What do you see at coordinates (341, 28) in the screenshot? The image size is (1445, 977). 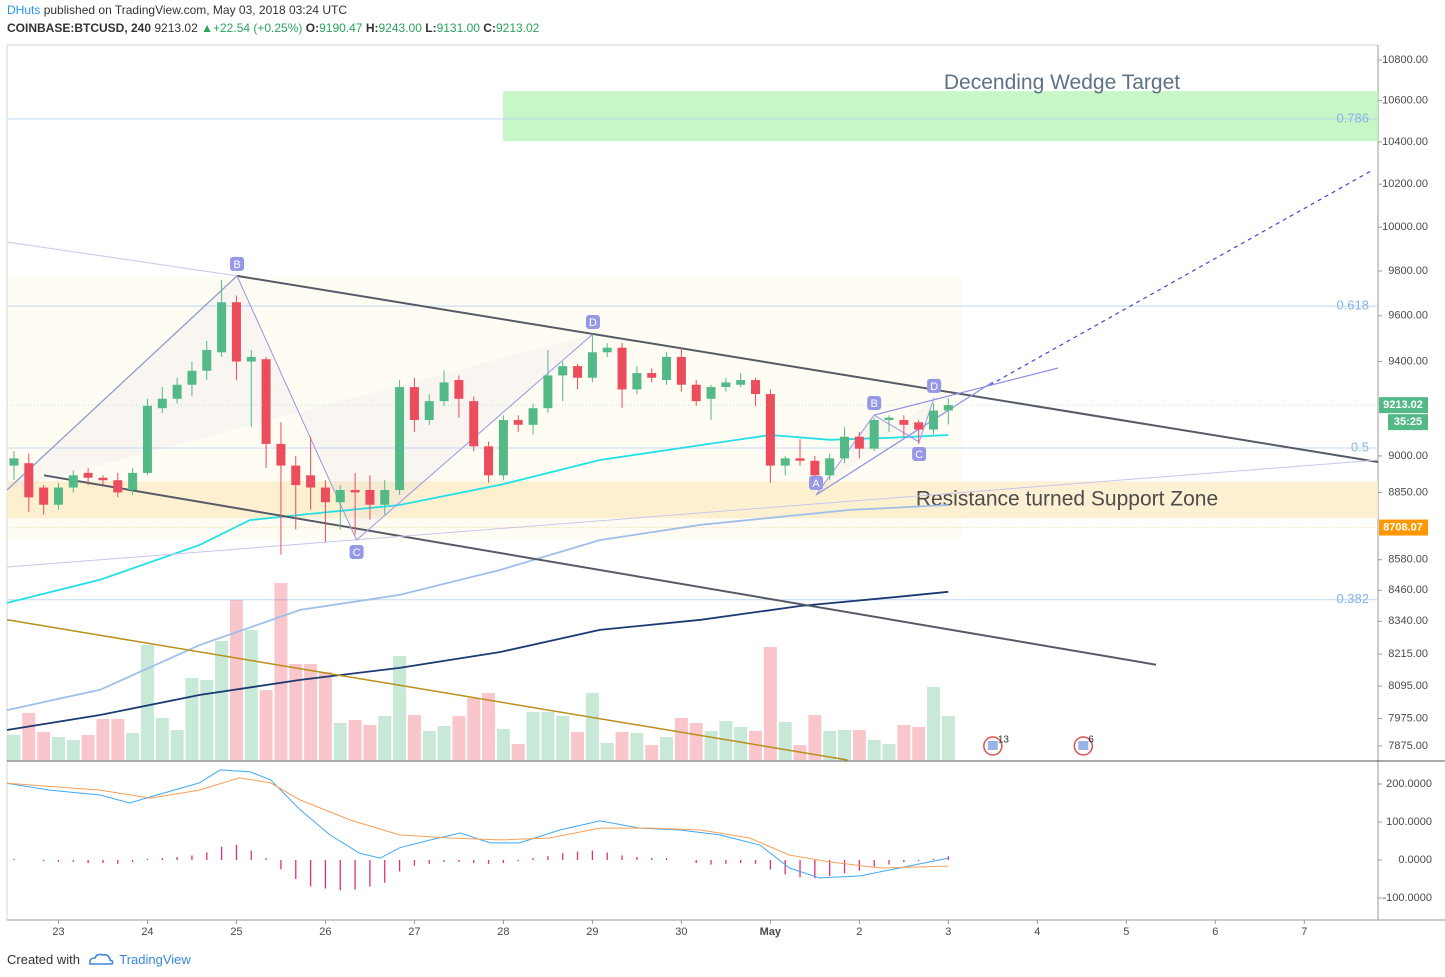 I see `open-value: 9190.47` at bounding box center [341, 28].